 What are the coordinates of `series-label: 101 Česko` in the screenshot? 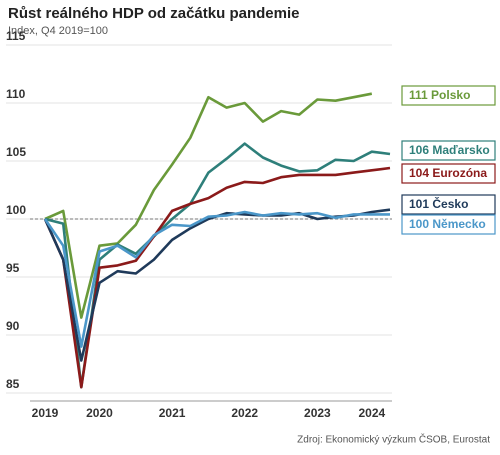 It's located at (438, 203).